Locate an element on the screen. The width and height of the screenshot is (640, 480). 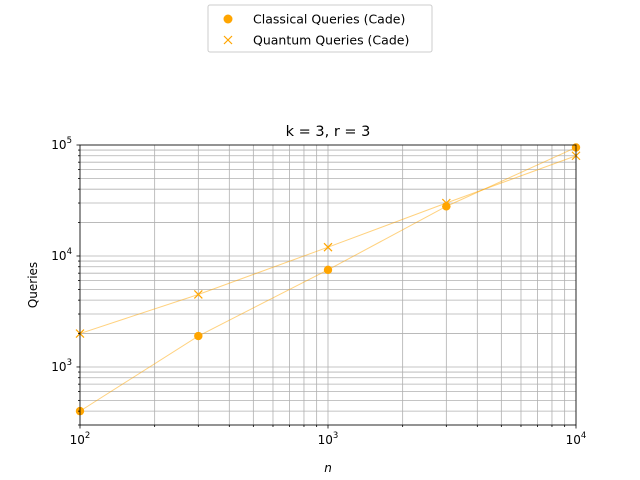
x-tick-label: 10² is located at coordinates (80, 439).